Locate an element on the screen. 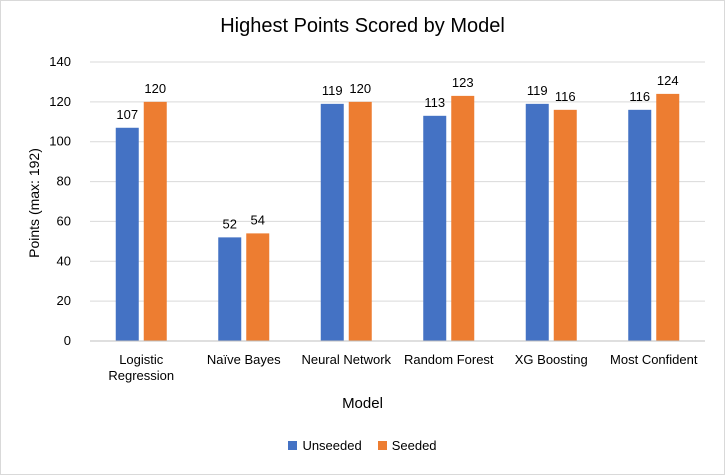  legend-item-seeded: Seeded is located at coordinates (407, 445).